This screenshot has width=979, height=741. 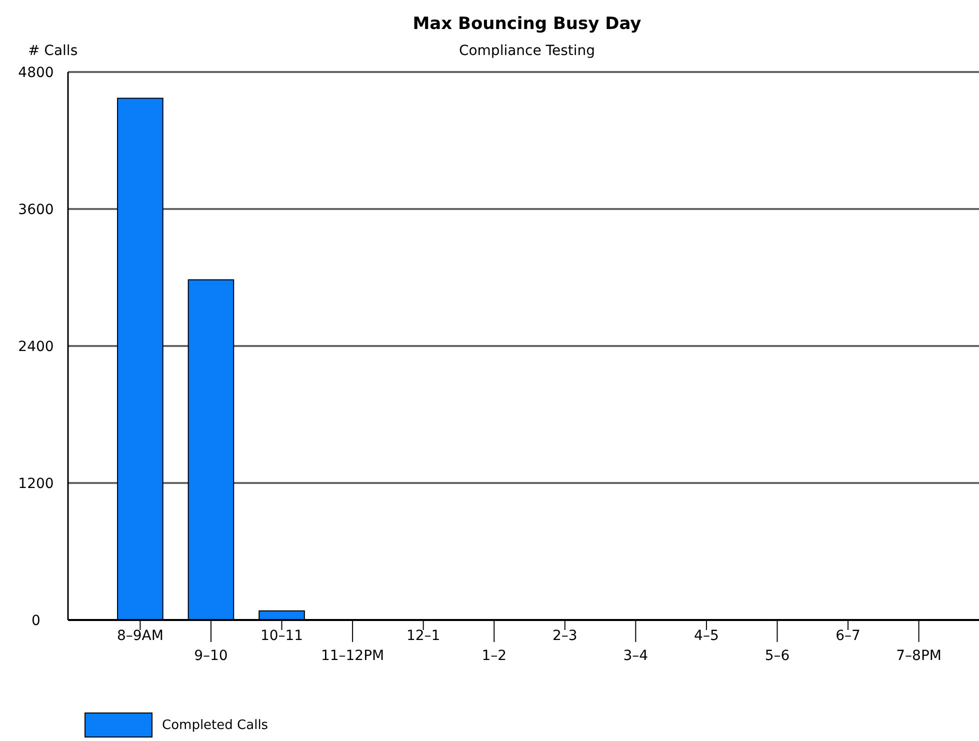 What do you see at coordinates (53, 51) in the screenshot?
I see `y-axis-title: # Calls` at bounding box center [53, 51].